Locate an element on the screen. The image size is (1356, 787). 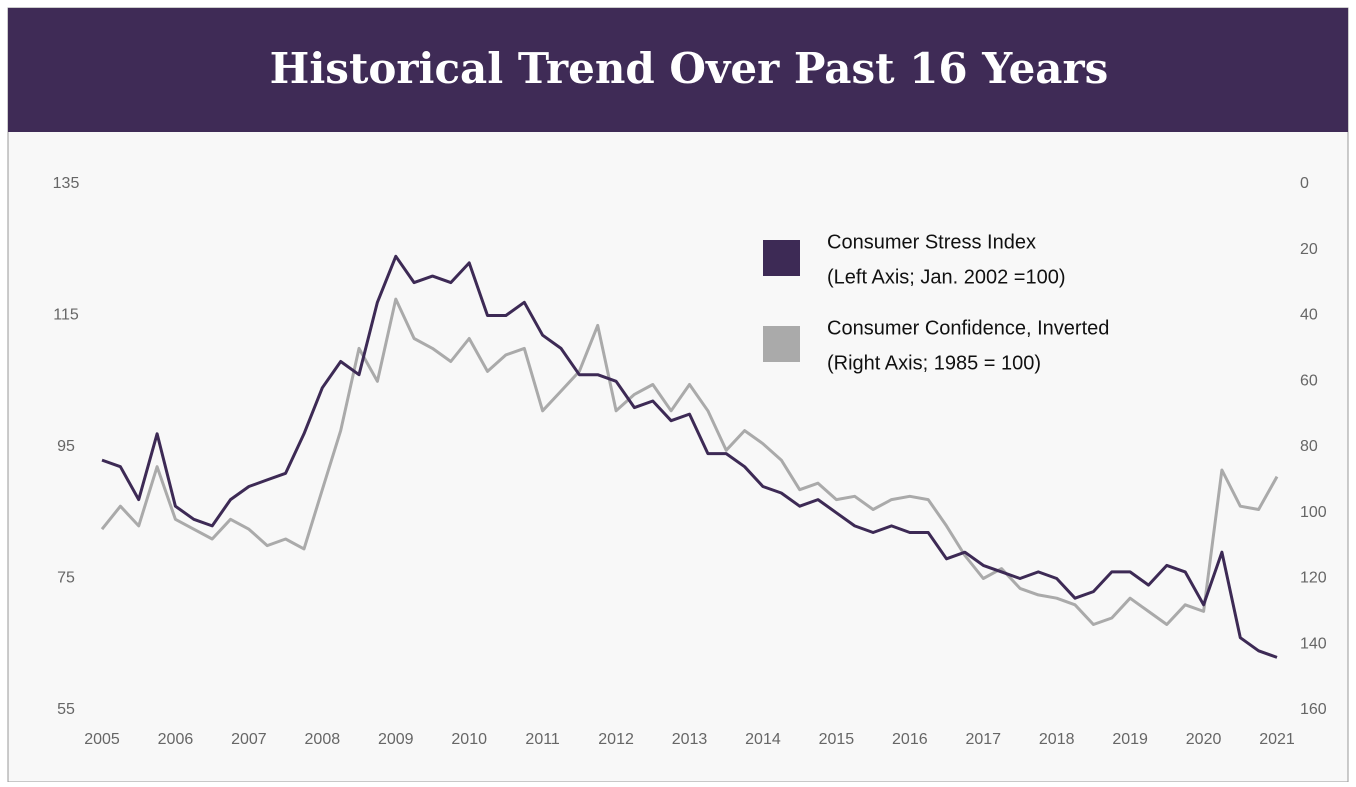
y2-tick-label: 80 is located at coordinates (1309, 446).